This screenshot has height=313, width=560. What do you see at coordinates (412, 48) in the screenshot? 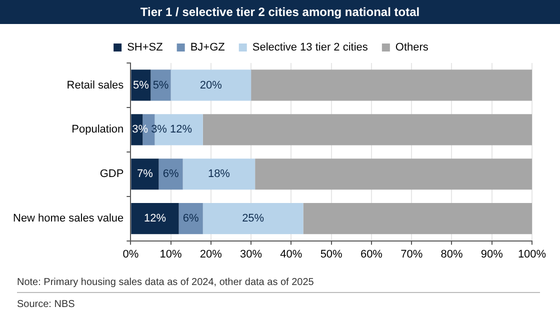
I see `legend-label: Others` at bounding box center [412, 48].